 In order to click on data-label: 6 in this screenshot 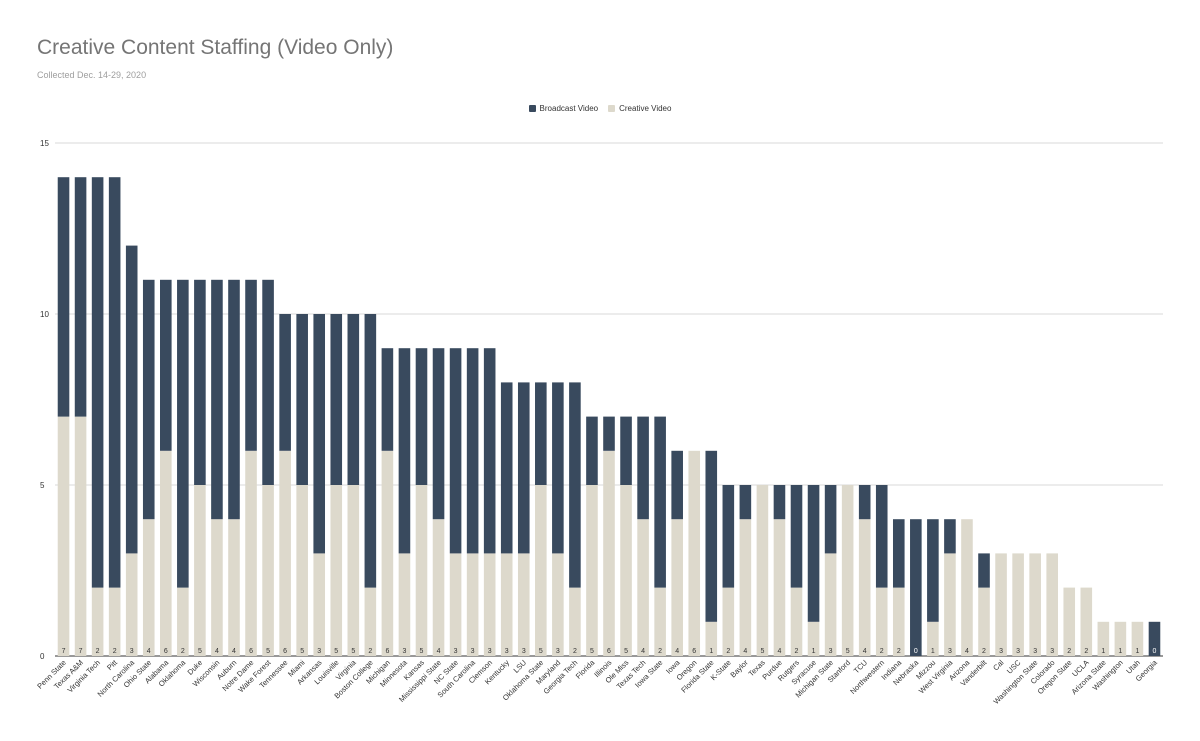, I will do `click(166, 651)`.